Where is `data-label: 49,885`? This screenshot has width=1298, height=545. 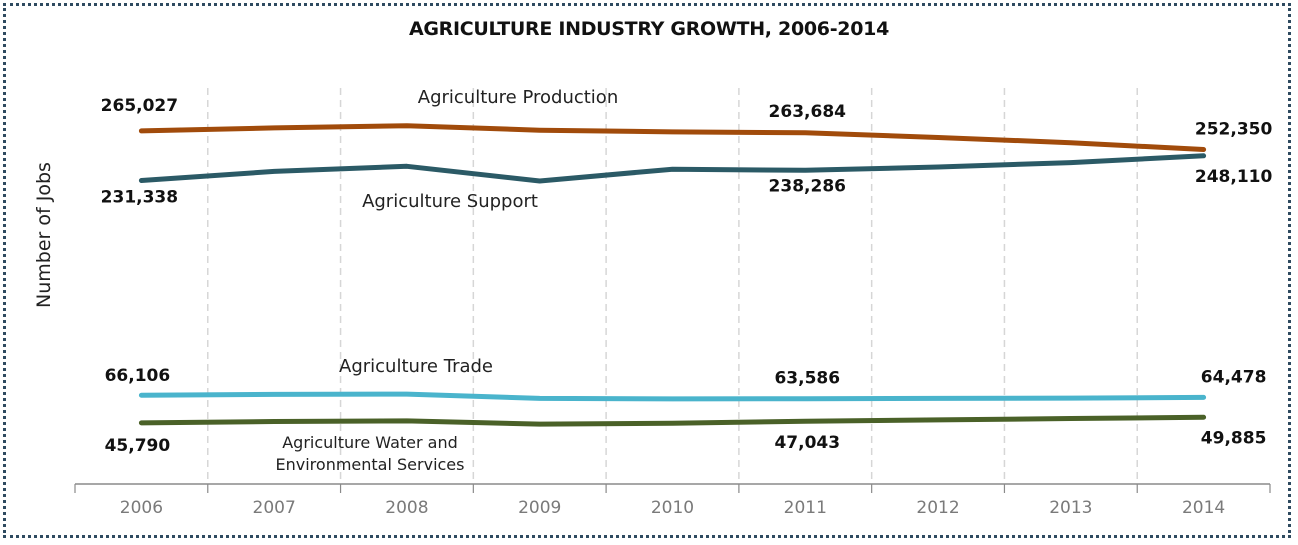
data-label: 49,885 is located at coordinates (1234, 438).